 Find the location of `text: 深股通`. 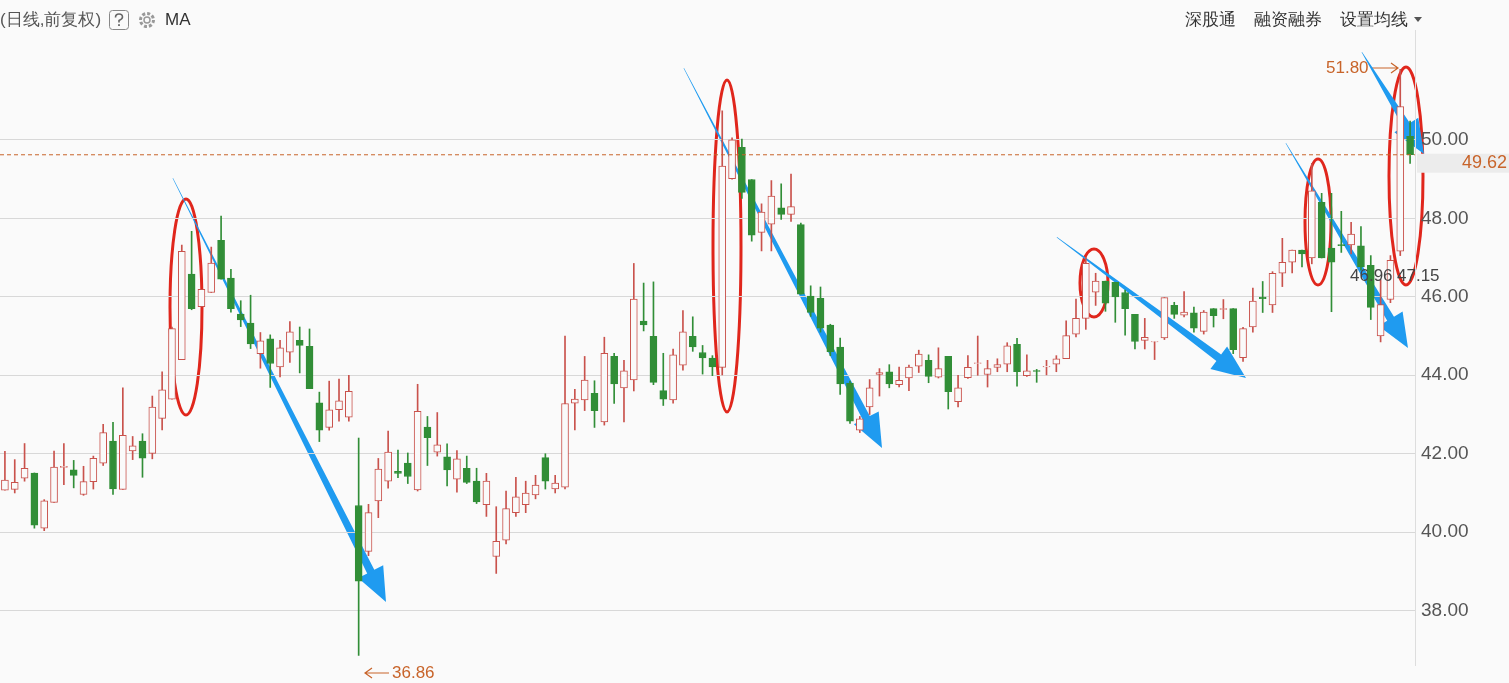

text: 深股通 is located at coordinates (1210, 20).